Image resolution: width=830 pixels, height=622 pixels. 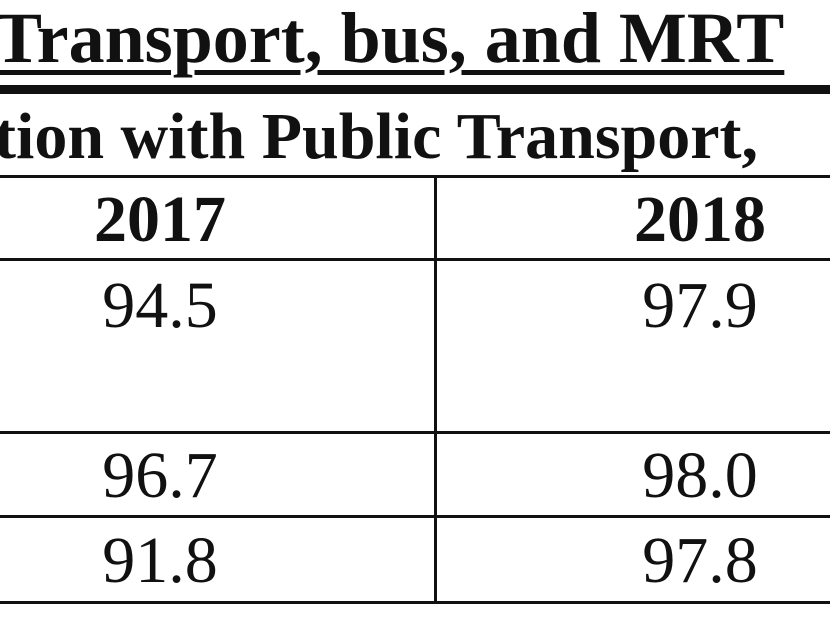 What do you see at coordinates (415, 259) in the screenshot?
I see `header-bottom-border` at bounding box center [415, 259].